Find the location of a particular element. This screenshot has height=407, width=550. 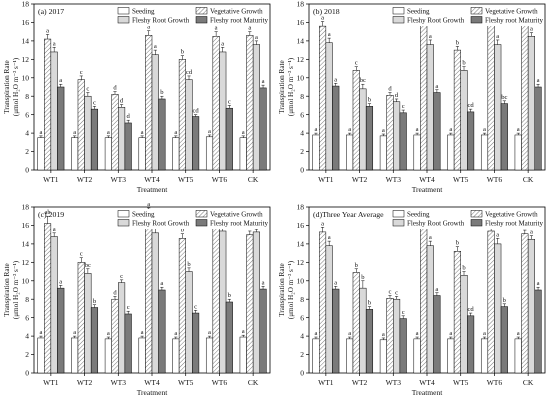

legend-label: Seeding is located at coordinates (418, 12).